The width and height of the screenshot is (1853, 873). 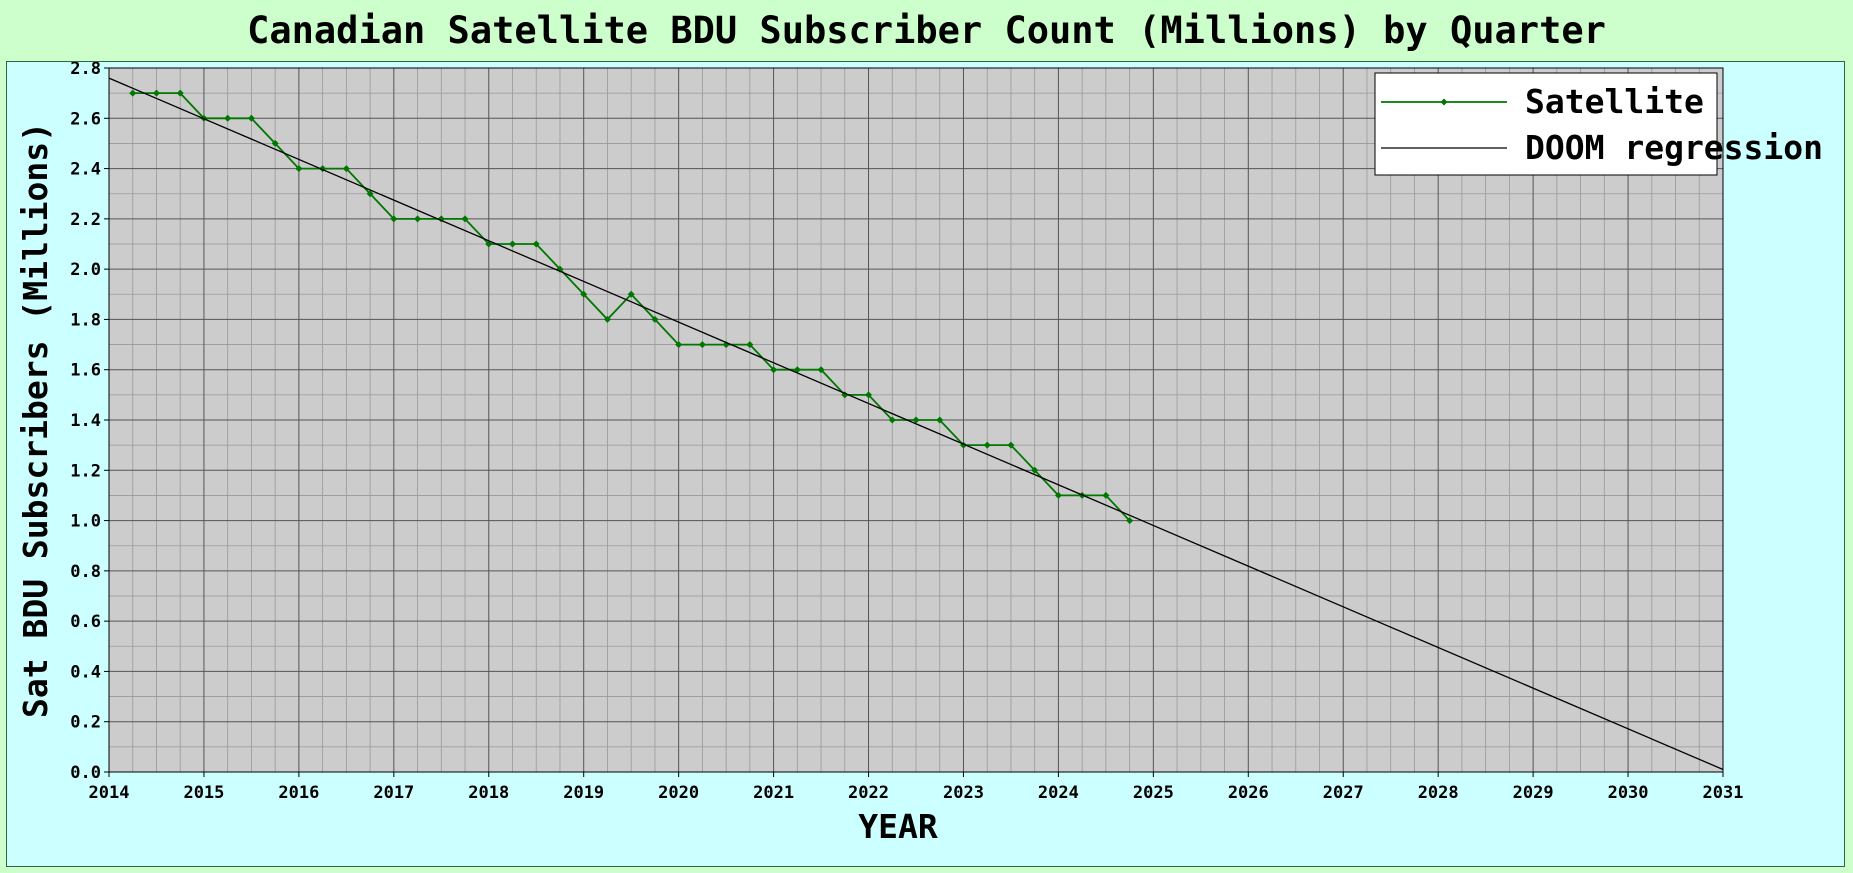 I want to click on x-tick-label: 2021, so click(x=773, y=793).